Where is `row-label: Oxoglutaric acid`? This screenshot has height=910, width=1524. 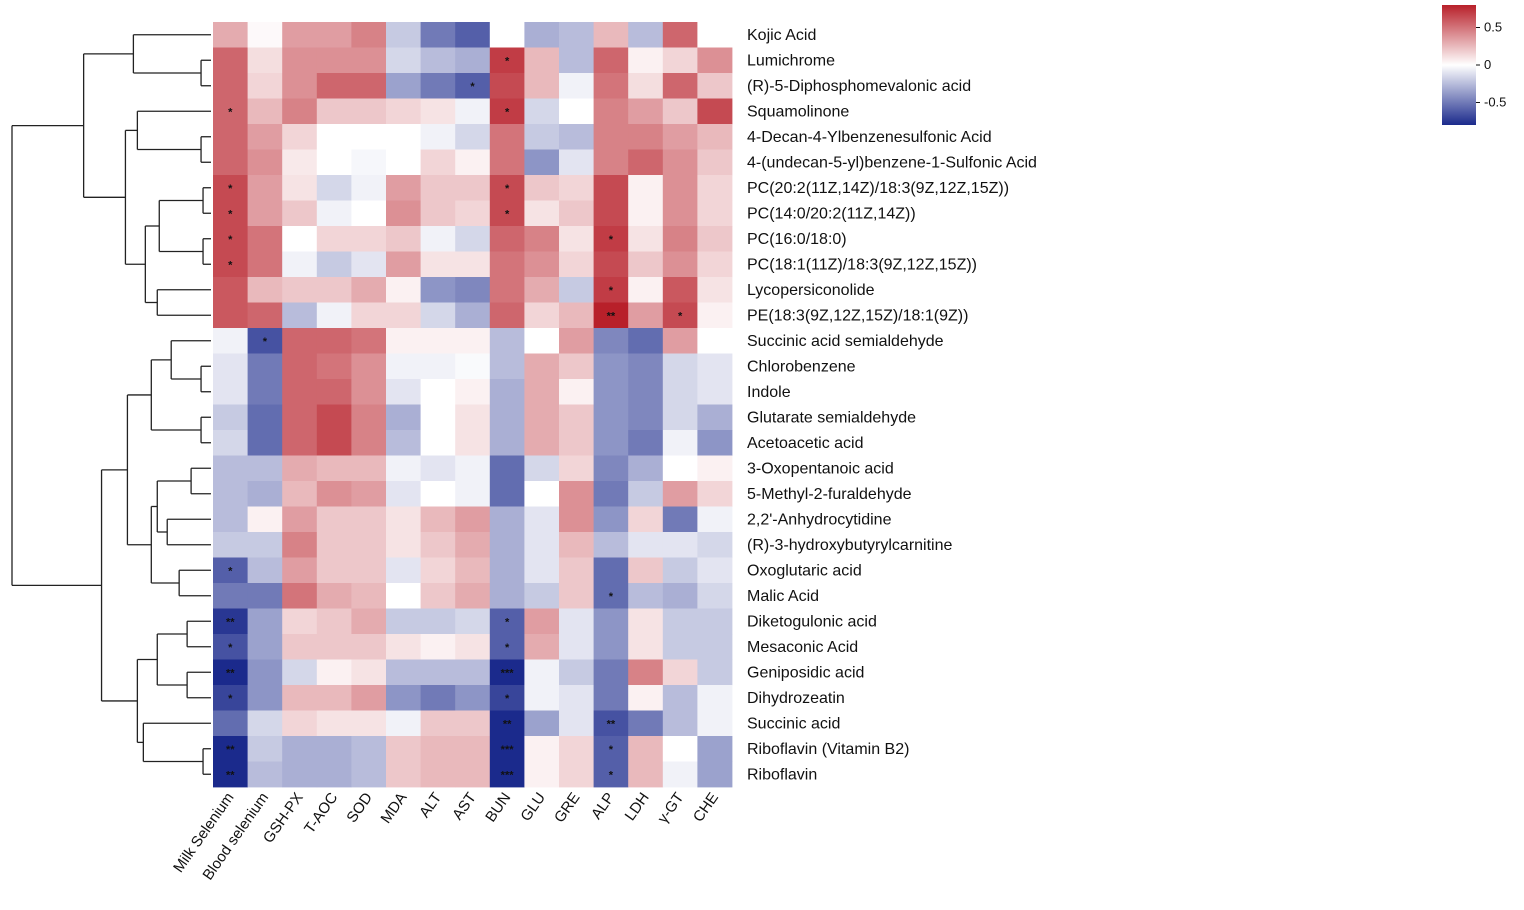 row-label: Oxoglutaric acid is located at coordinates (804, 570).